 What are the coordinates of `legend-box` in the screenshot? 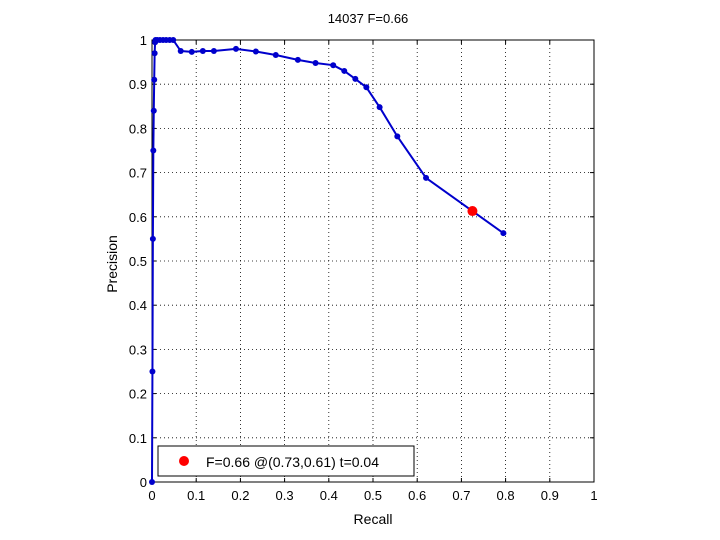 It's located at (286, 461).